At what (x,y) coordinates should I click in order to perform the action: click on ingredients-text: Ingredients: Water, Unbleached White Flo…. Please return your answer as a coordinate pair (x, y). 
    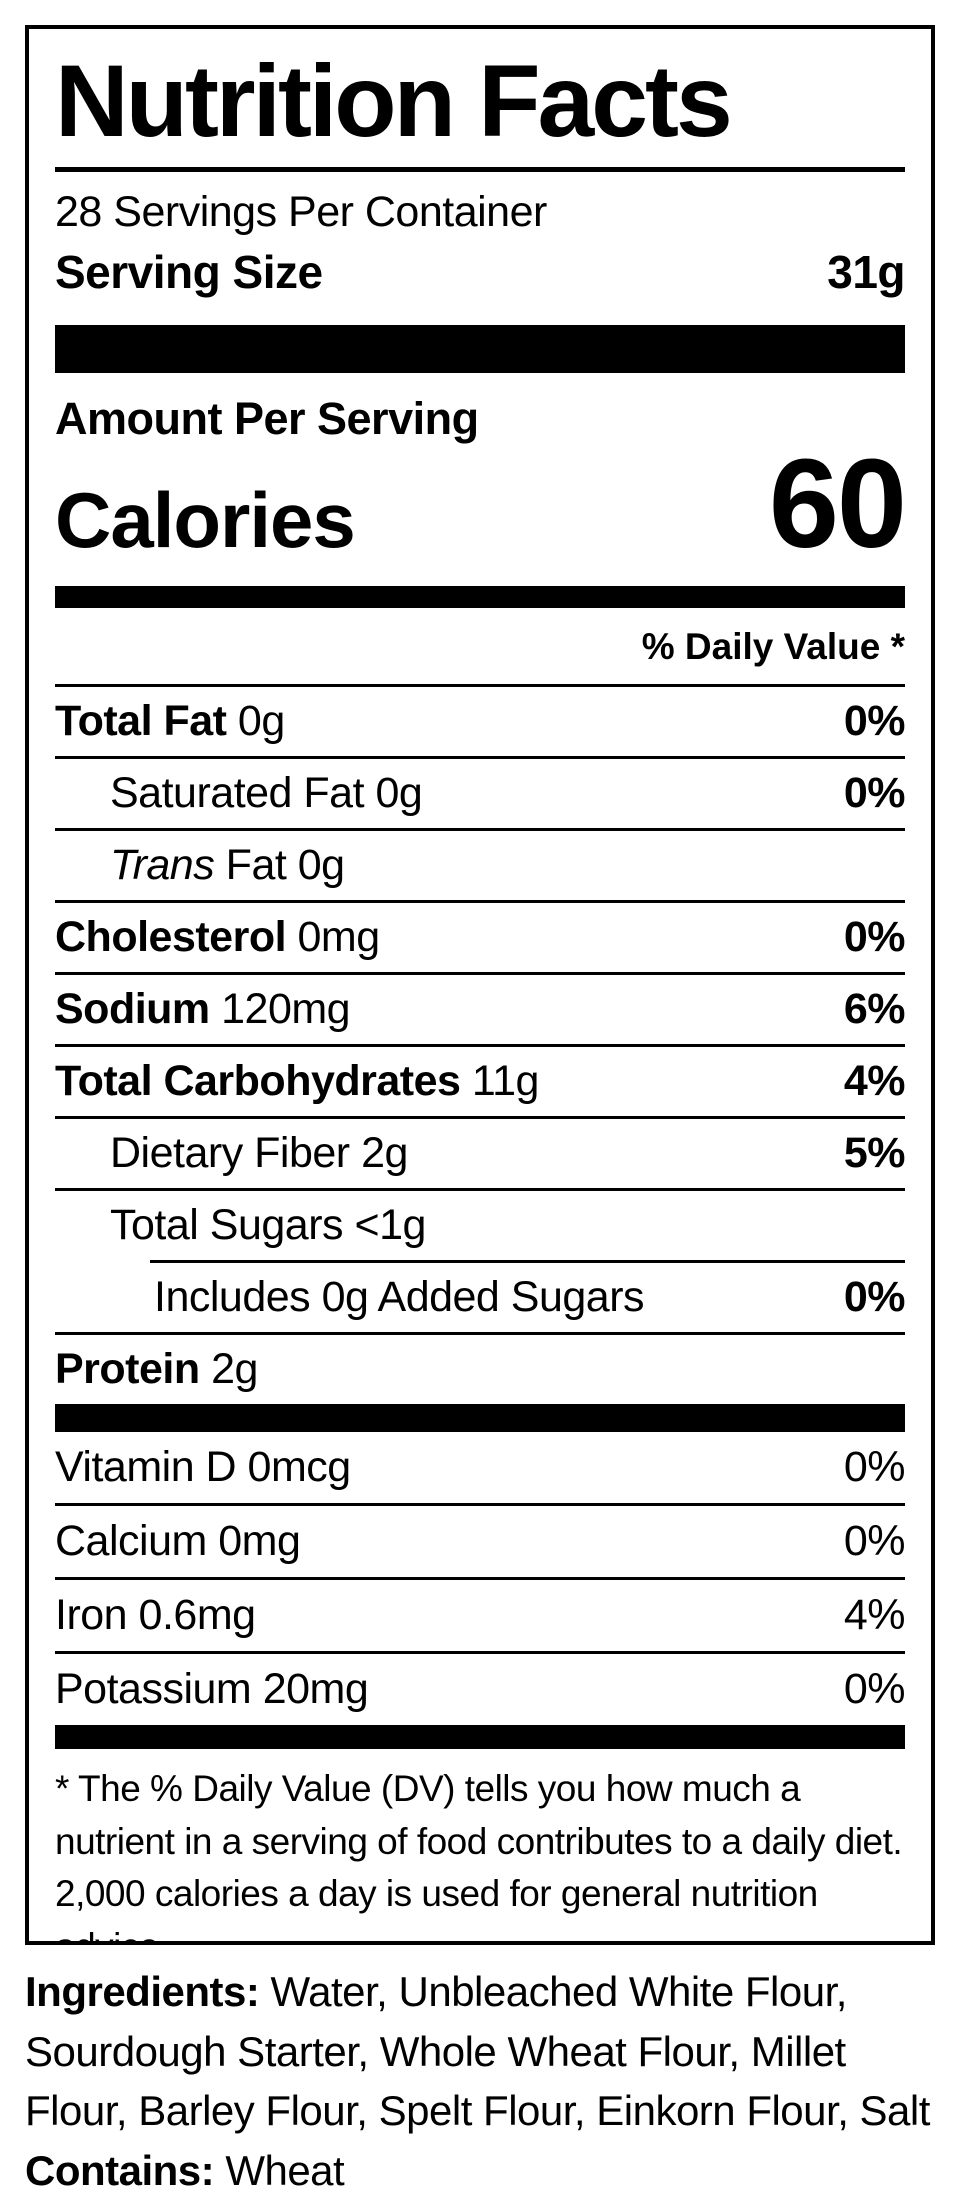
    Looking at the image, I should click on (477, 2051).